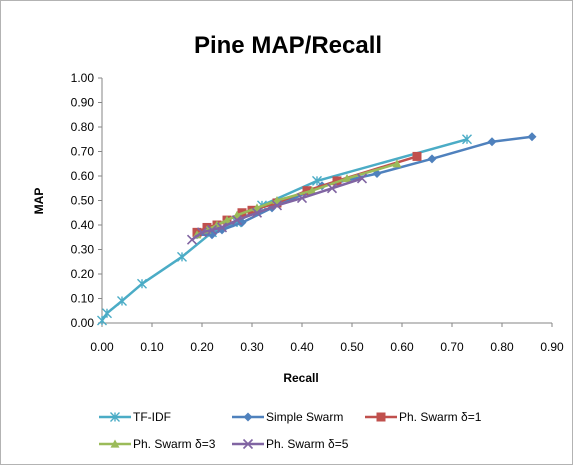 The width and height of the screenshot is (575, 467). What do you see at coordinates (102, 347) in the screenshot?
I see `x-tick-label: 0.00` at bounding box center [102, 347].